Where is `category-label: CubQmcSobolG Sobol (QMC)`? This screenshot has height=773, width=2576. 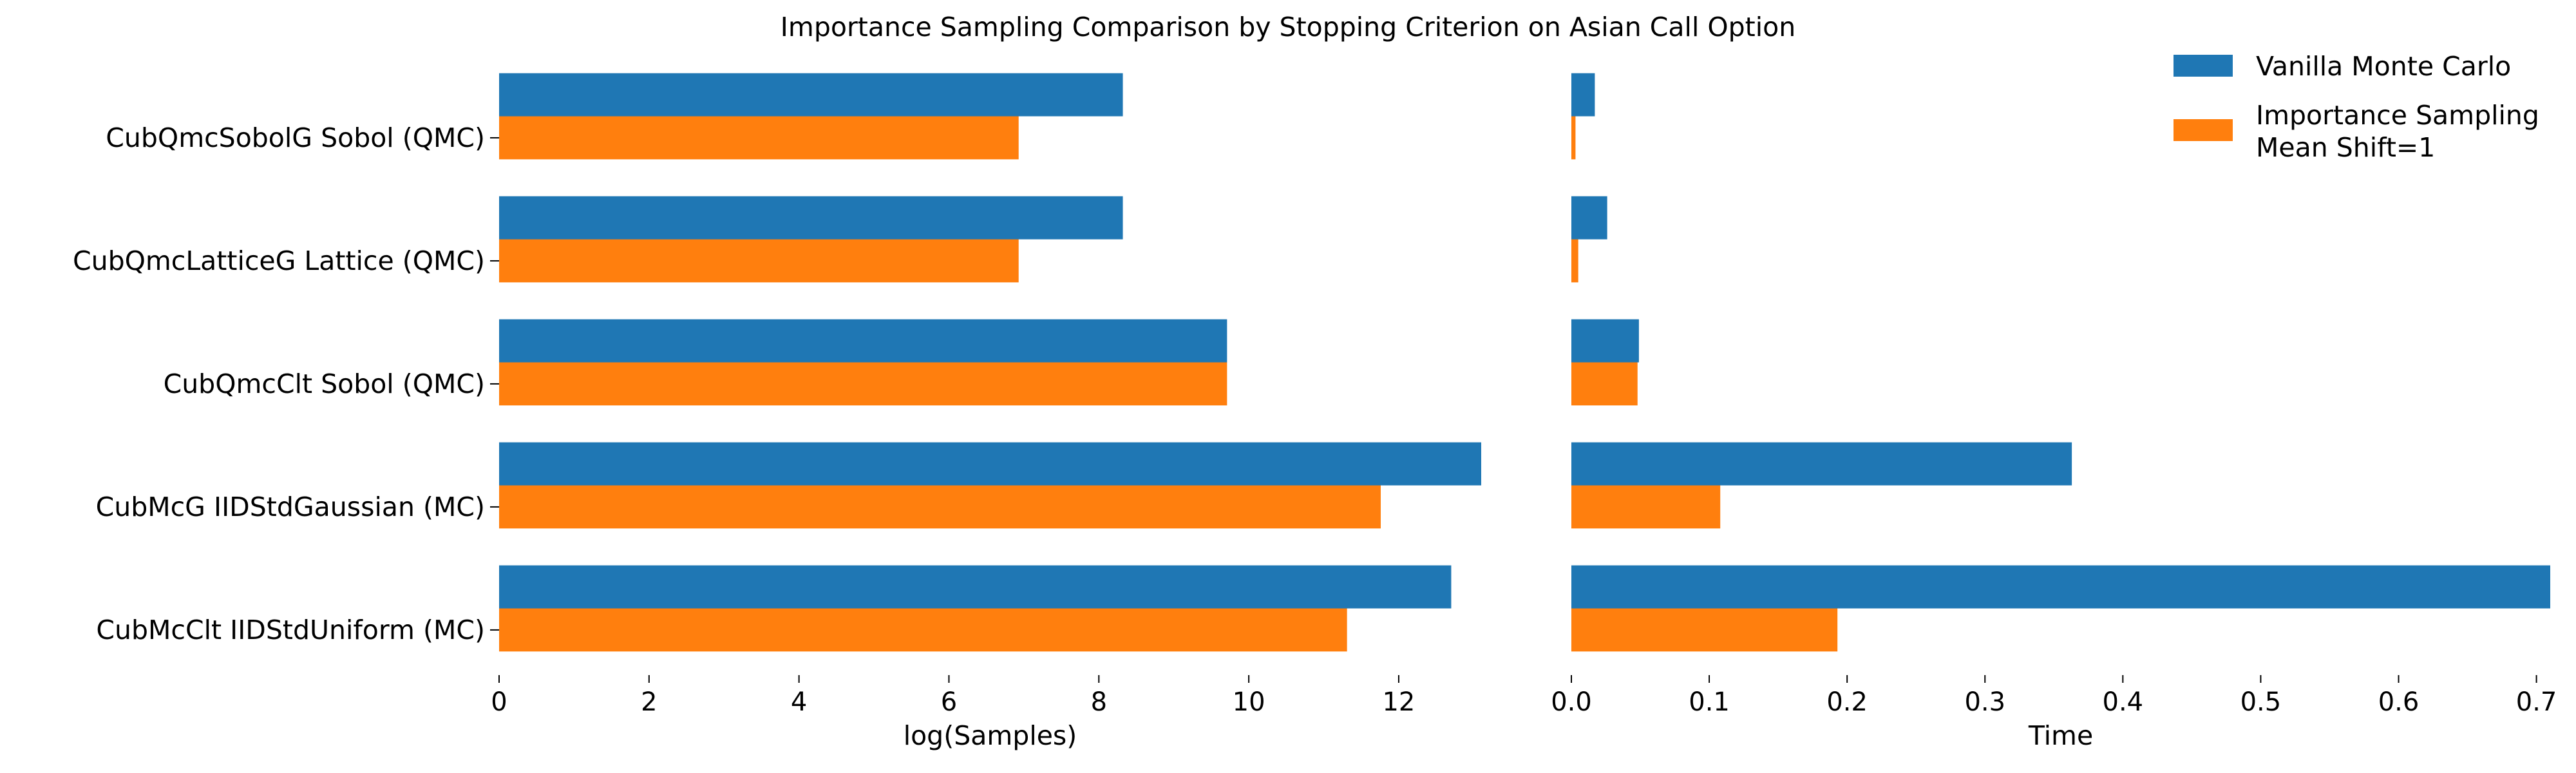
category-label: CubQmcSobolG Sobol (QMC) is located at coordinates (295, 137).